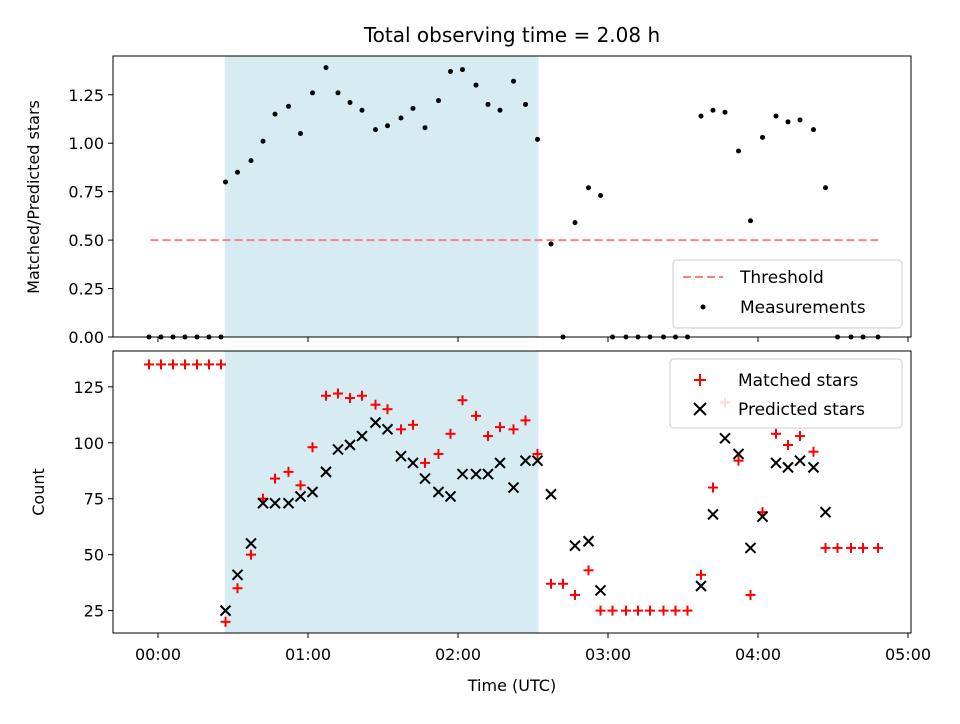  Describe the element at coordinates (511, 35) in the screenshot. I see `chart-title: Total observing time = 2.08 h` at that location.